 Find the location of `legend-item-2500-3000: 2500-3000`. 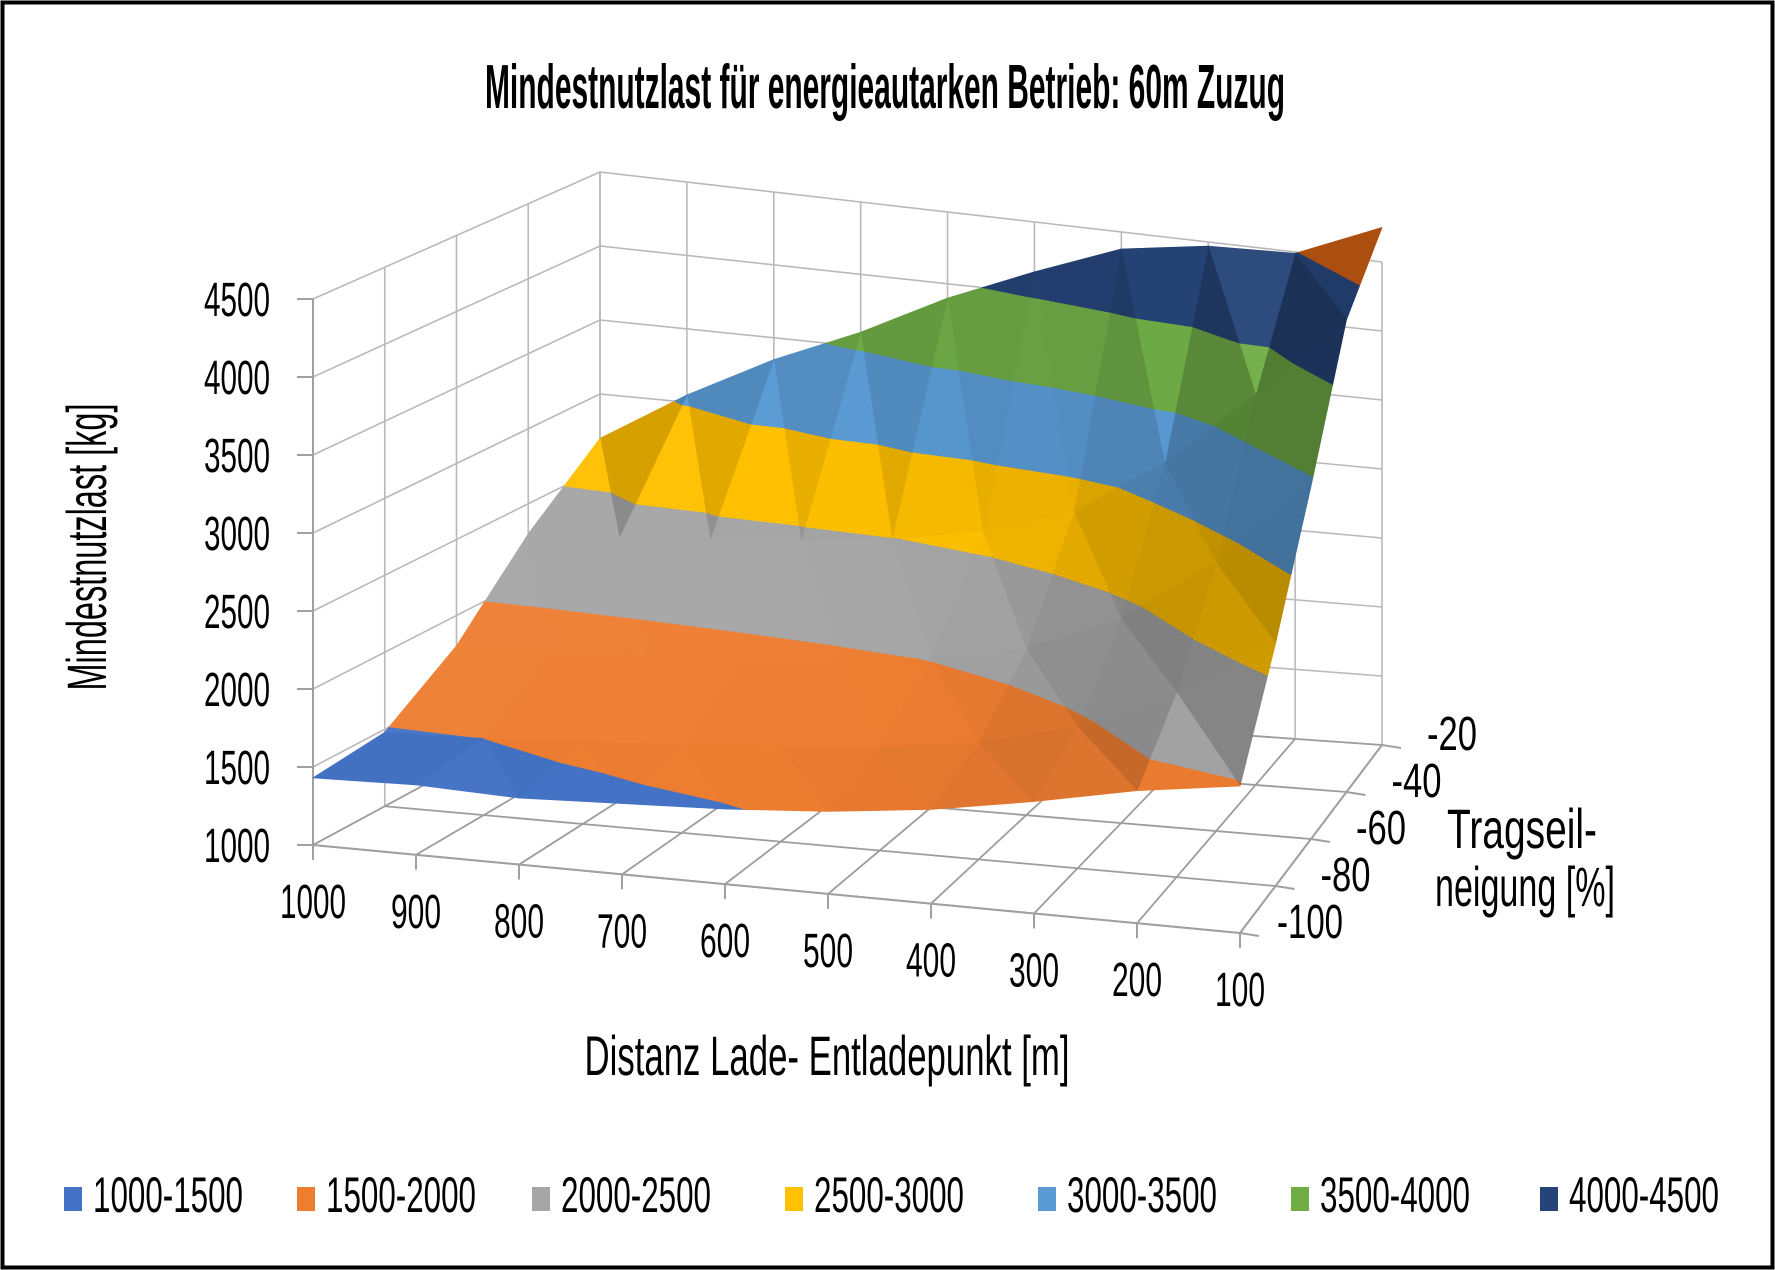

legend-item-2500-3000: 2500-3000 is located at coordinates (874, 1195).